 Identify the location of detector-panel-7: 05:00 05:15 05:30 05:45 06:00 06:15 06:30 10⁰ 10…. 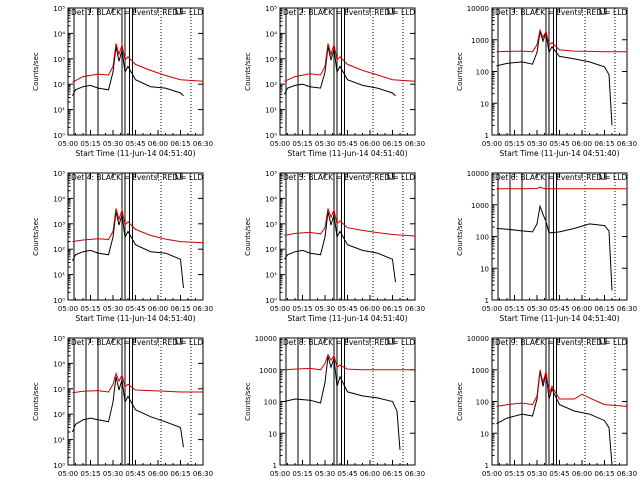
(122, 409).